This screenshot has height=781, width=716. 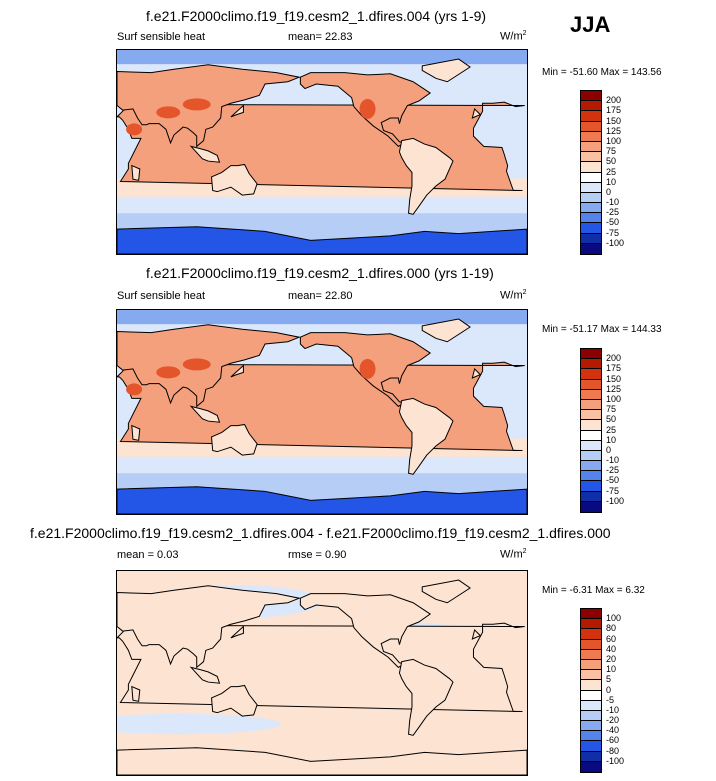 I want to click on colorbar-tick-label: 5, so click(x=609, y=679).